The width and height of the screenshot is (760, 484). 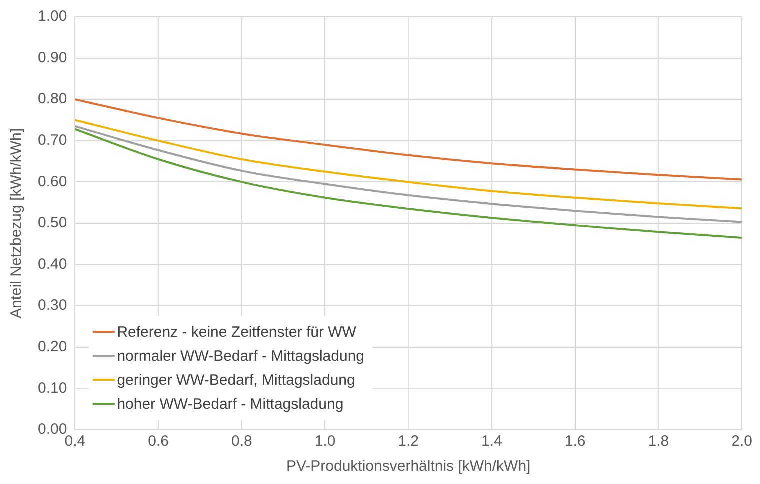 What do you see at coordinates (492, 441) in the screenshot?
I see `x-tick-label: 1.4` at bounding box center [492, 441].